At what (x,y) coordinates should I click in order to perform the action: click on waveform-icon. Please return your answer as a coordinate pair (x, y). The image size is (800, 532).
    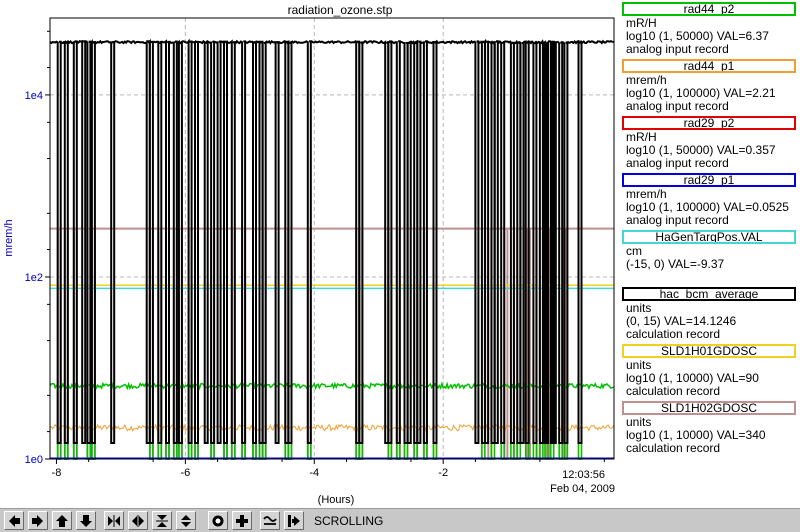
    Looking at the image, I should click on (270, 520).